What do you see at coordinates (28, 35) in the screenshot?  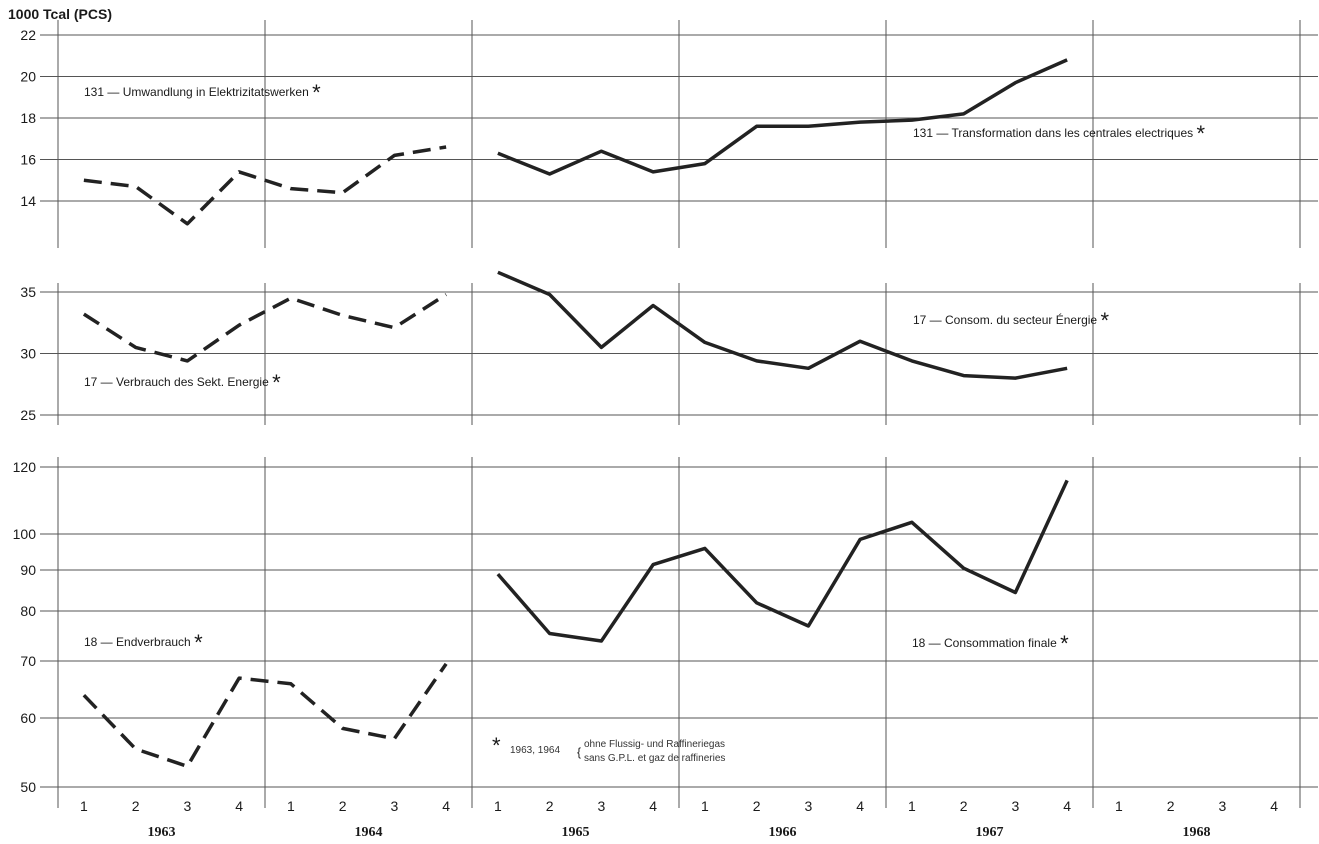 I see `y-tick-label: 22` at bounding box center [28, 35].